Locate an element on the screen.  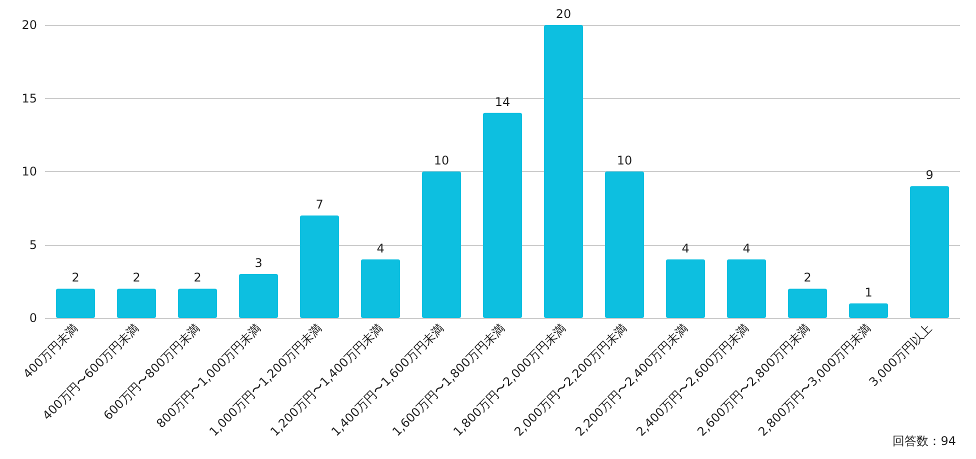
data-label: 7 is located at coordinates (320, 204).